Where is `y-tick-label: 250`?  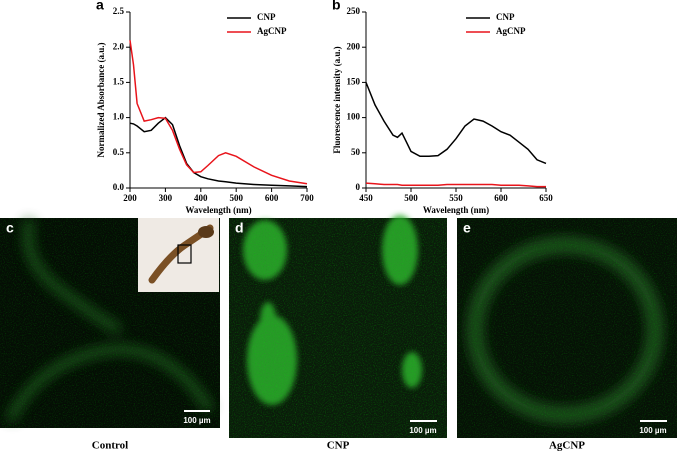 y-tick-label: 250 is located at coordinates (354, 11).